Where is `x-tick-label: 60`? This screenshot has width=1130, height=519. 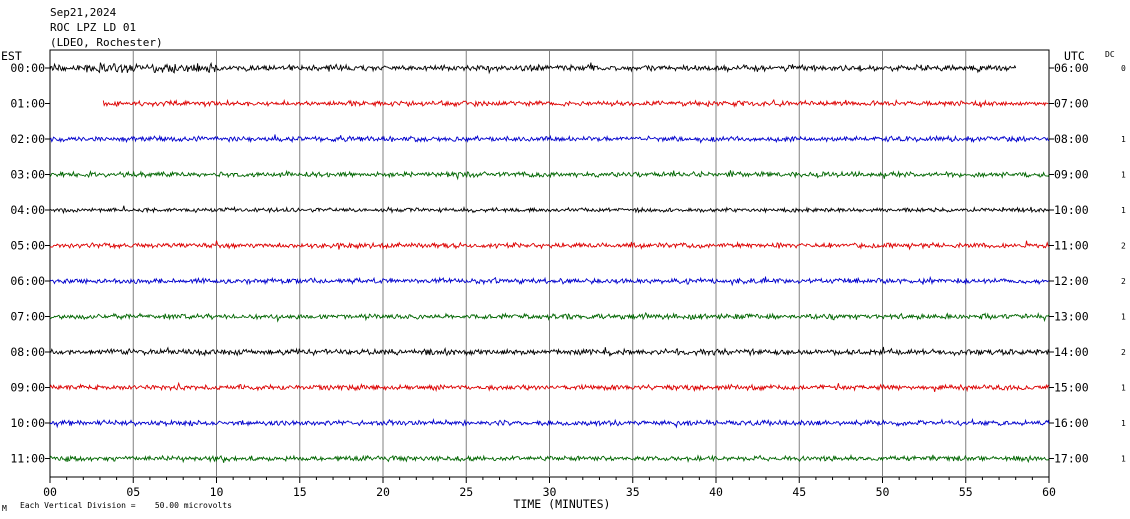 x-tick-label: 60 is located at coordinates (1049, 492).